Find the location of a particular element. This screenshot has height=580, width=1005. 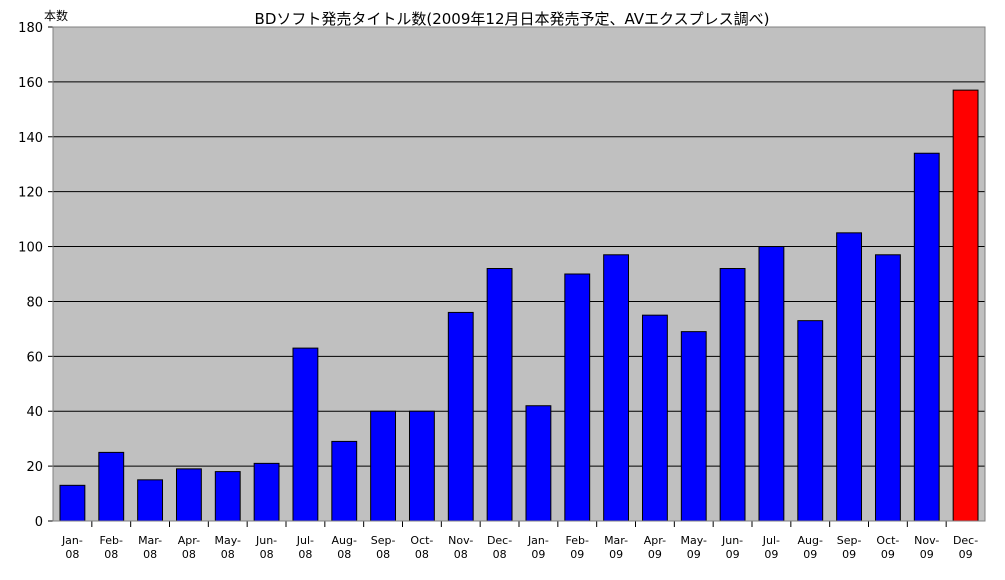

x-tick-label: Nov-08 is located at coordinates (460, 547).